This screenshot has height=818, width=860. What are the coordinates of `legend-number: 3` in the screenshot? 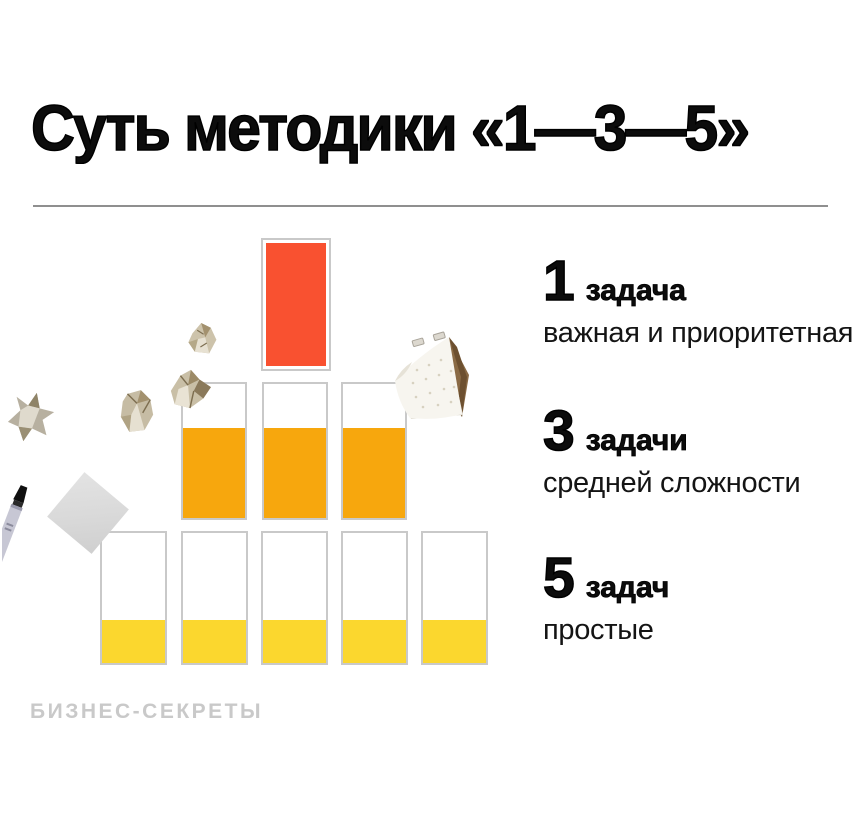 It's located at (558, 431).